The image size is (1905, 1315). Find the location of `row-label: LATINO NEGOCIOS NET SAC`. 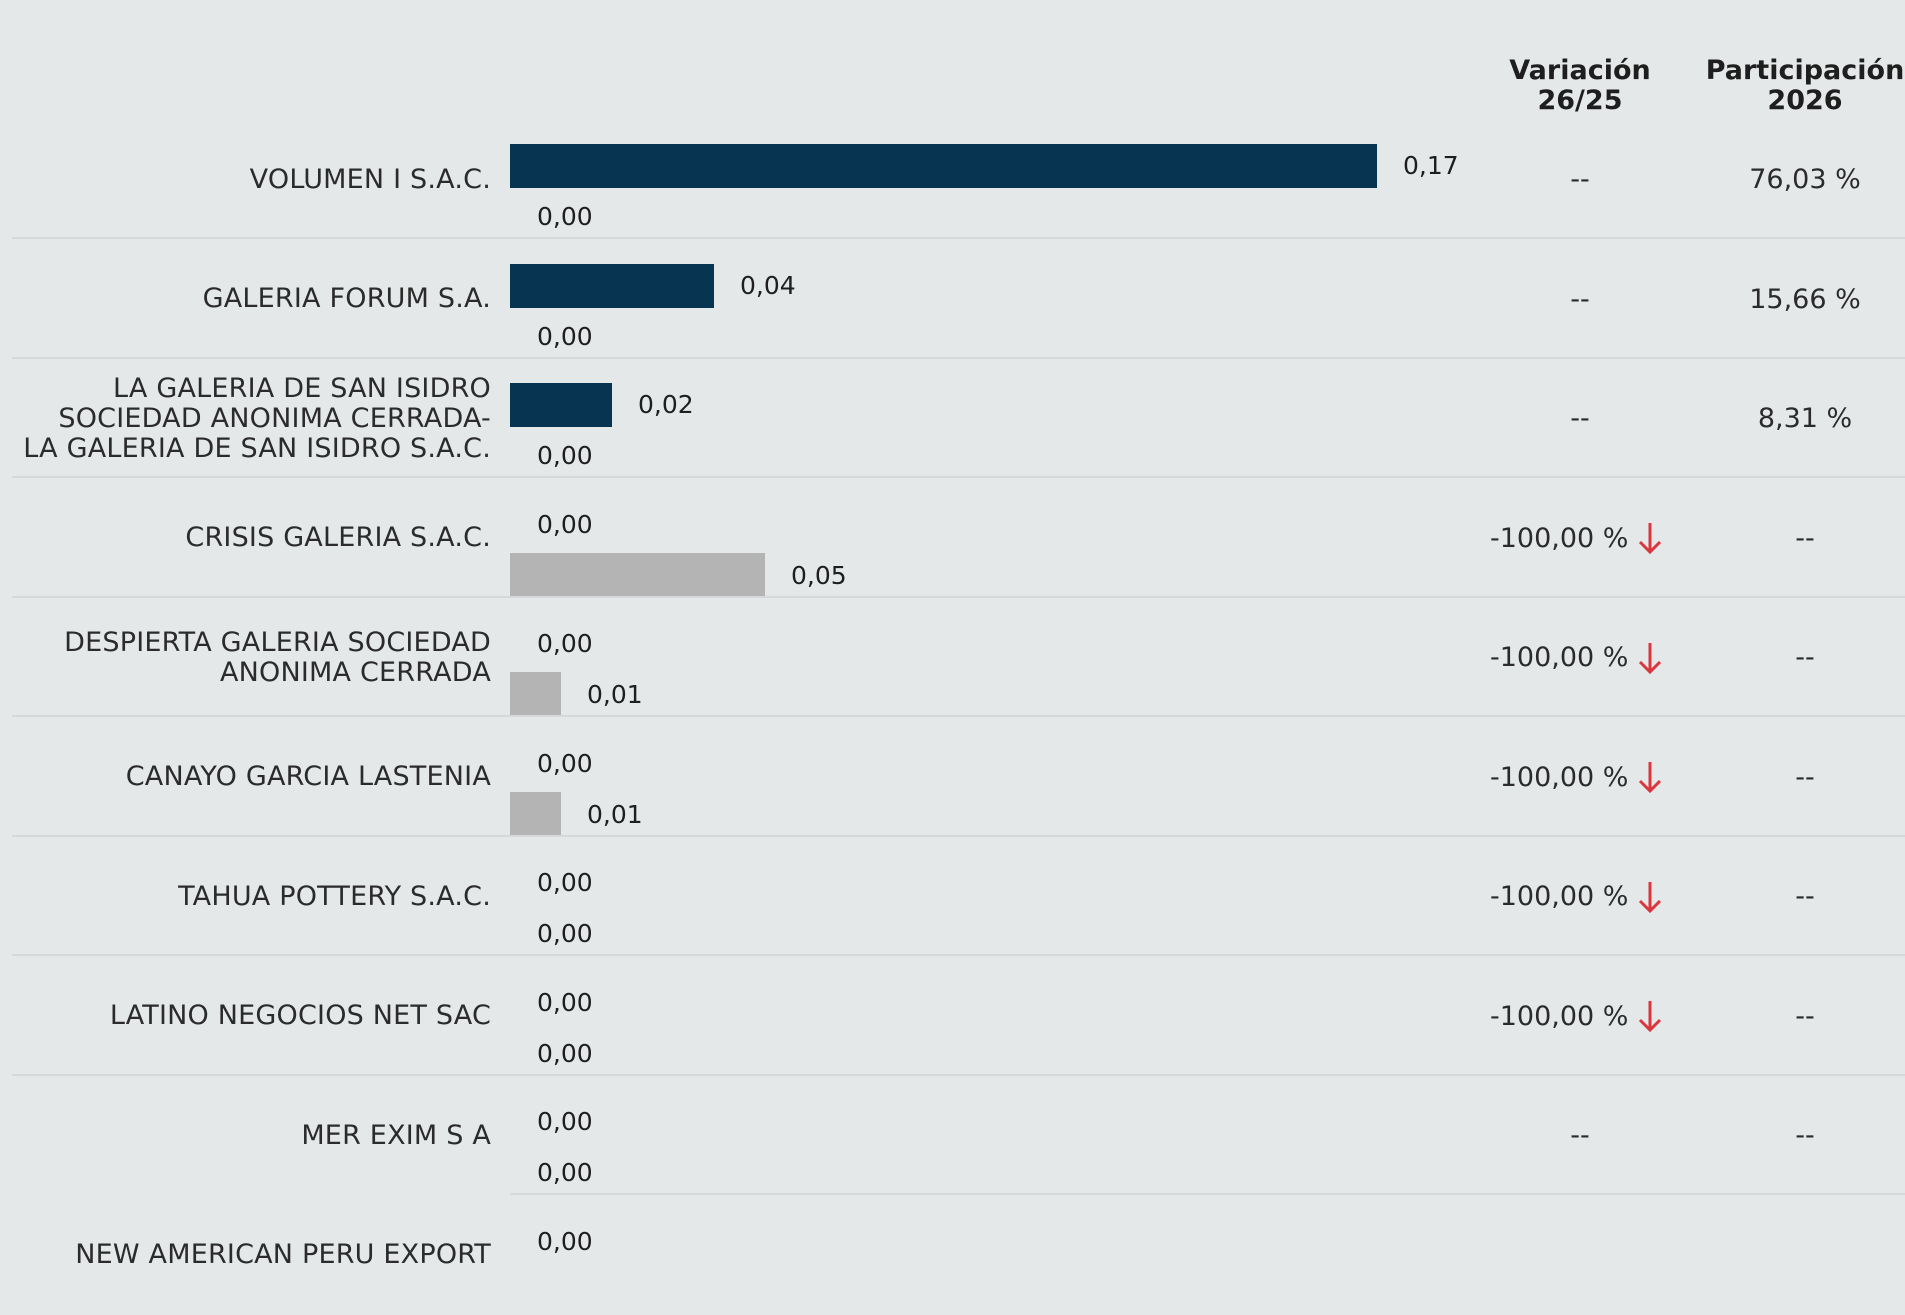

row-label: LATINO NEGOCIOS NET SAC is located at coordinates (246, 1016).